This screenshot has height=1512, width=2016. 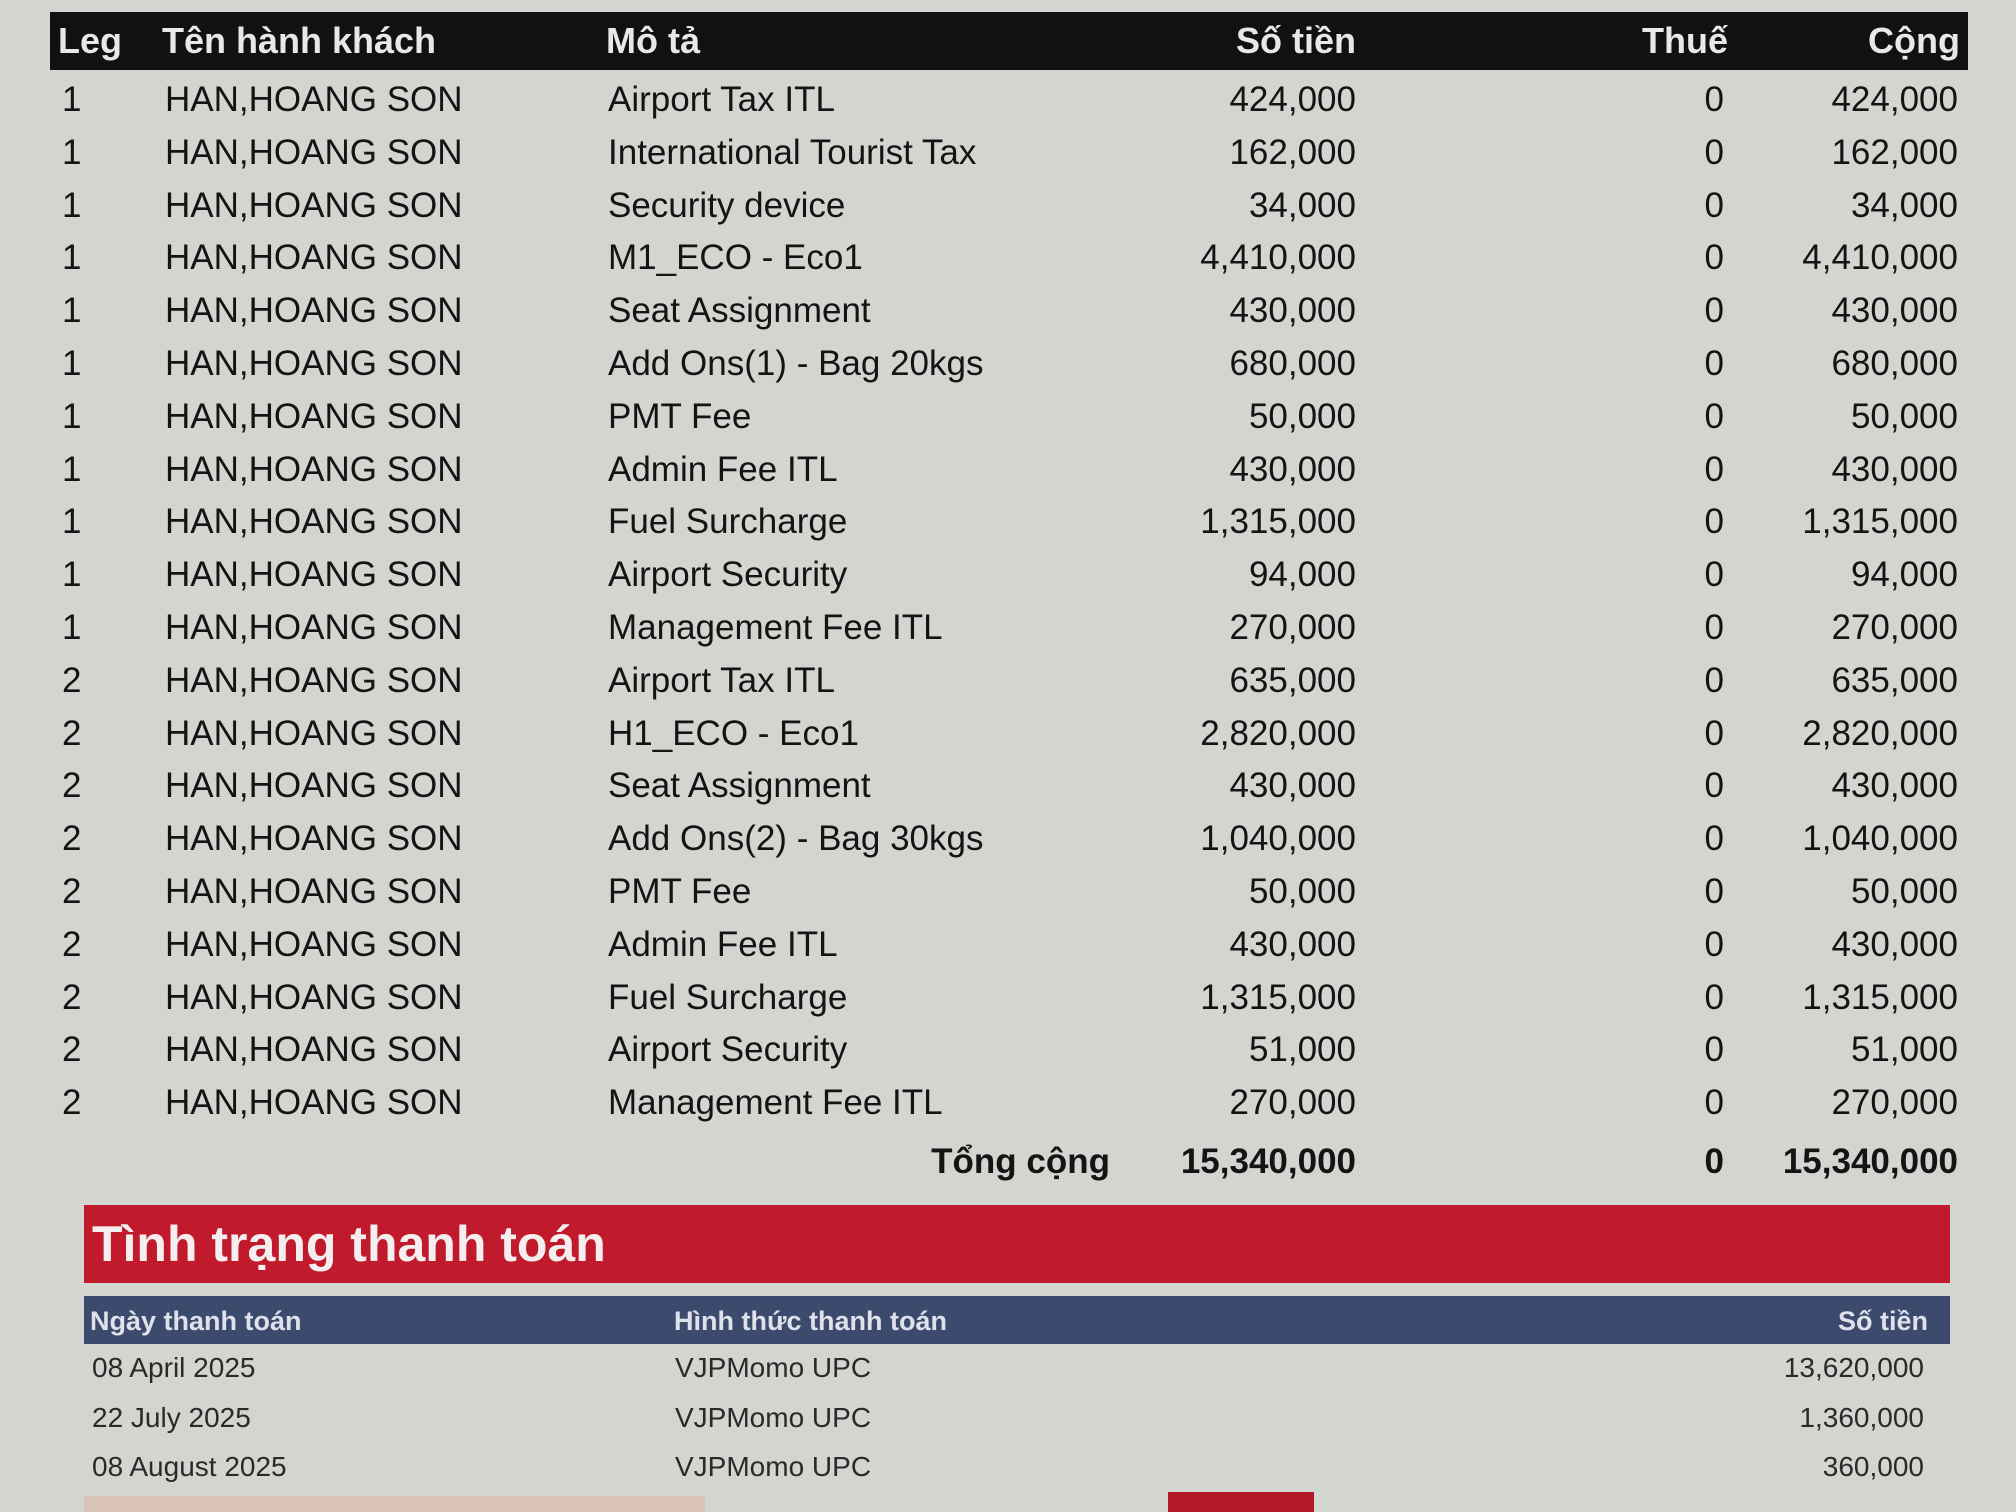 What do you see at coordinates (1880, 733) in the screenshot?
I see `cell-total: 2,820,000` at bounding box center [1880, 733].